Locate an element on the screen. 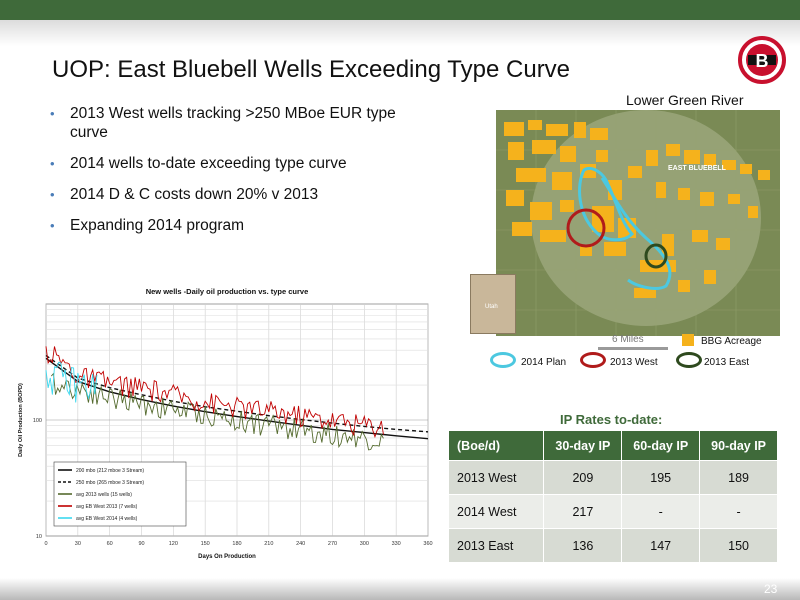 The width and height of the screenshot is (800, 600). west-2013-legend-label: 2013 West is located at coordinates (634, 362).